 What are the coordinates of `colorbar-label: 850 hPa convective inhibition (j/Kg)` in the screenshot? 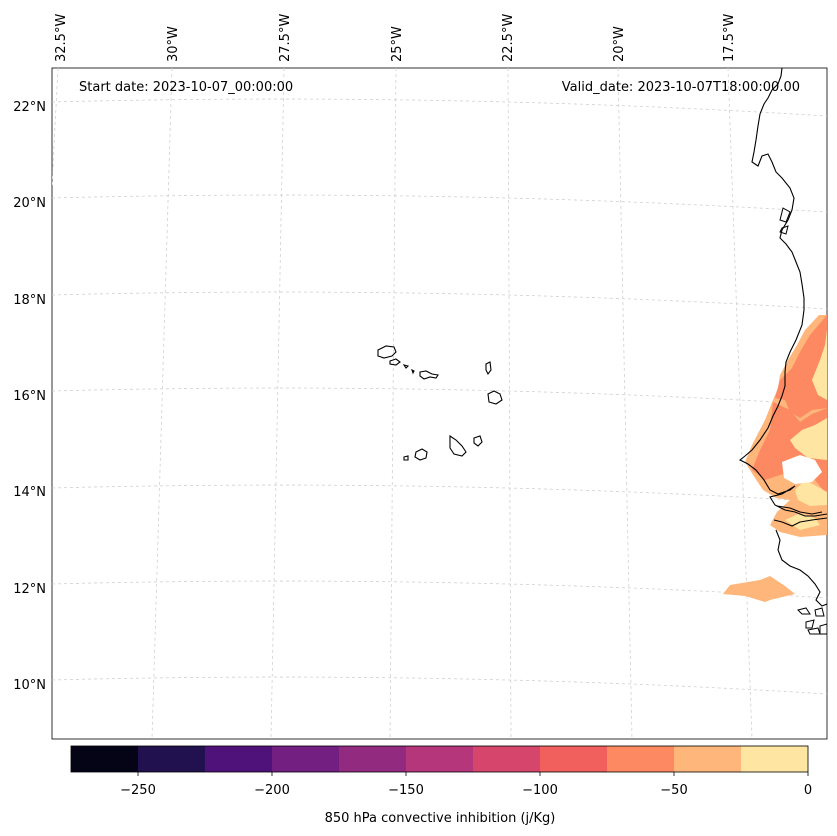 It's located at (440, 818).